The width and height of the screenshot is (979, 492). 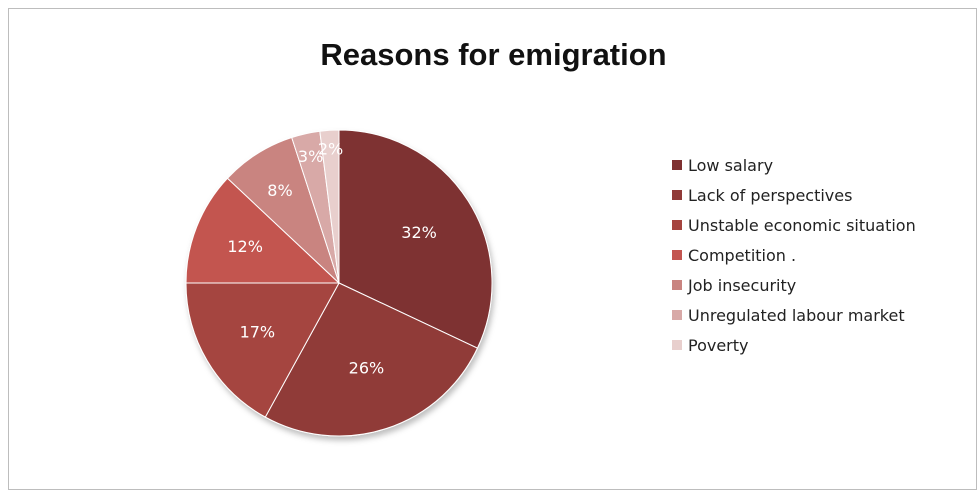 I want to click on legend-label: Poverty, so click(x=718, y=345).